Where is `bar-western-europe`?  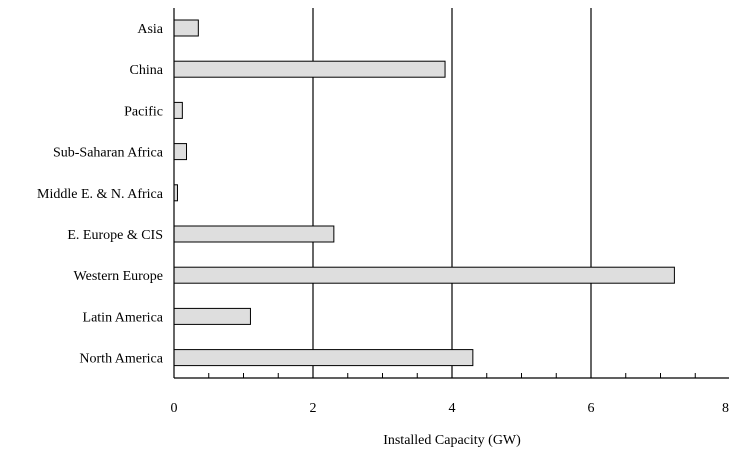 bar-western-europe is located at coordinates (424, 275).